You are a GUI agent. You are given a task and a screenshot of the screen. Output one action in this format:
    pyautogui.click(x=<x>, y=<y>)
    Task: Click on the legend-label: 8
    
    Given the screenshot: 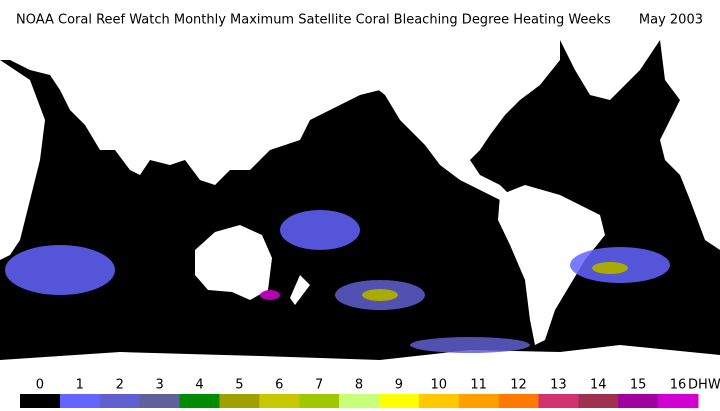 What is the action you would take?
    pyautogui.click(x=359, y=385)
    